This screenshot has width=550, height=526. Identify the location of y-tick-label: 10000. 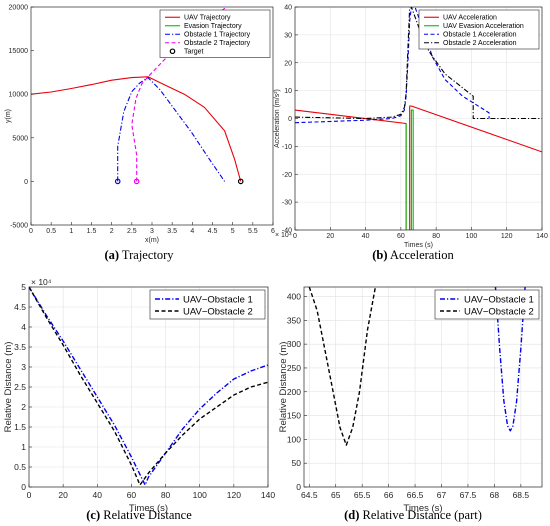
(19, 95).